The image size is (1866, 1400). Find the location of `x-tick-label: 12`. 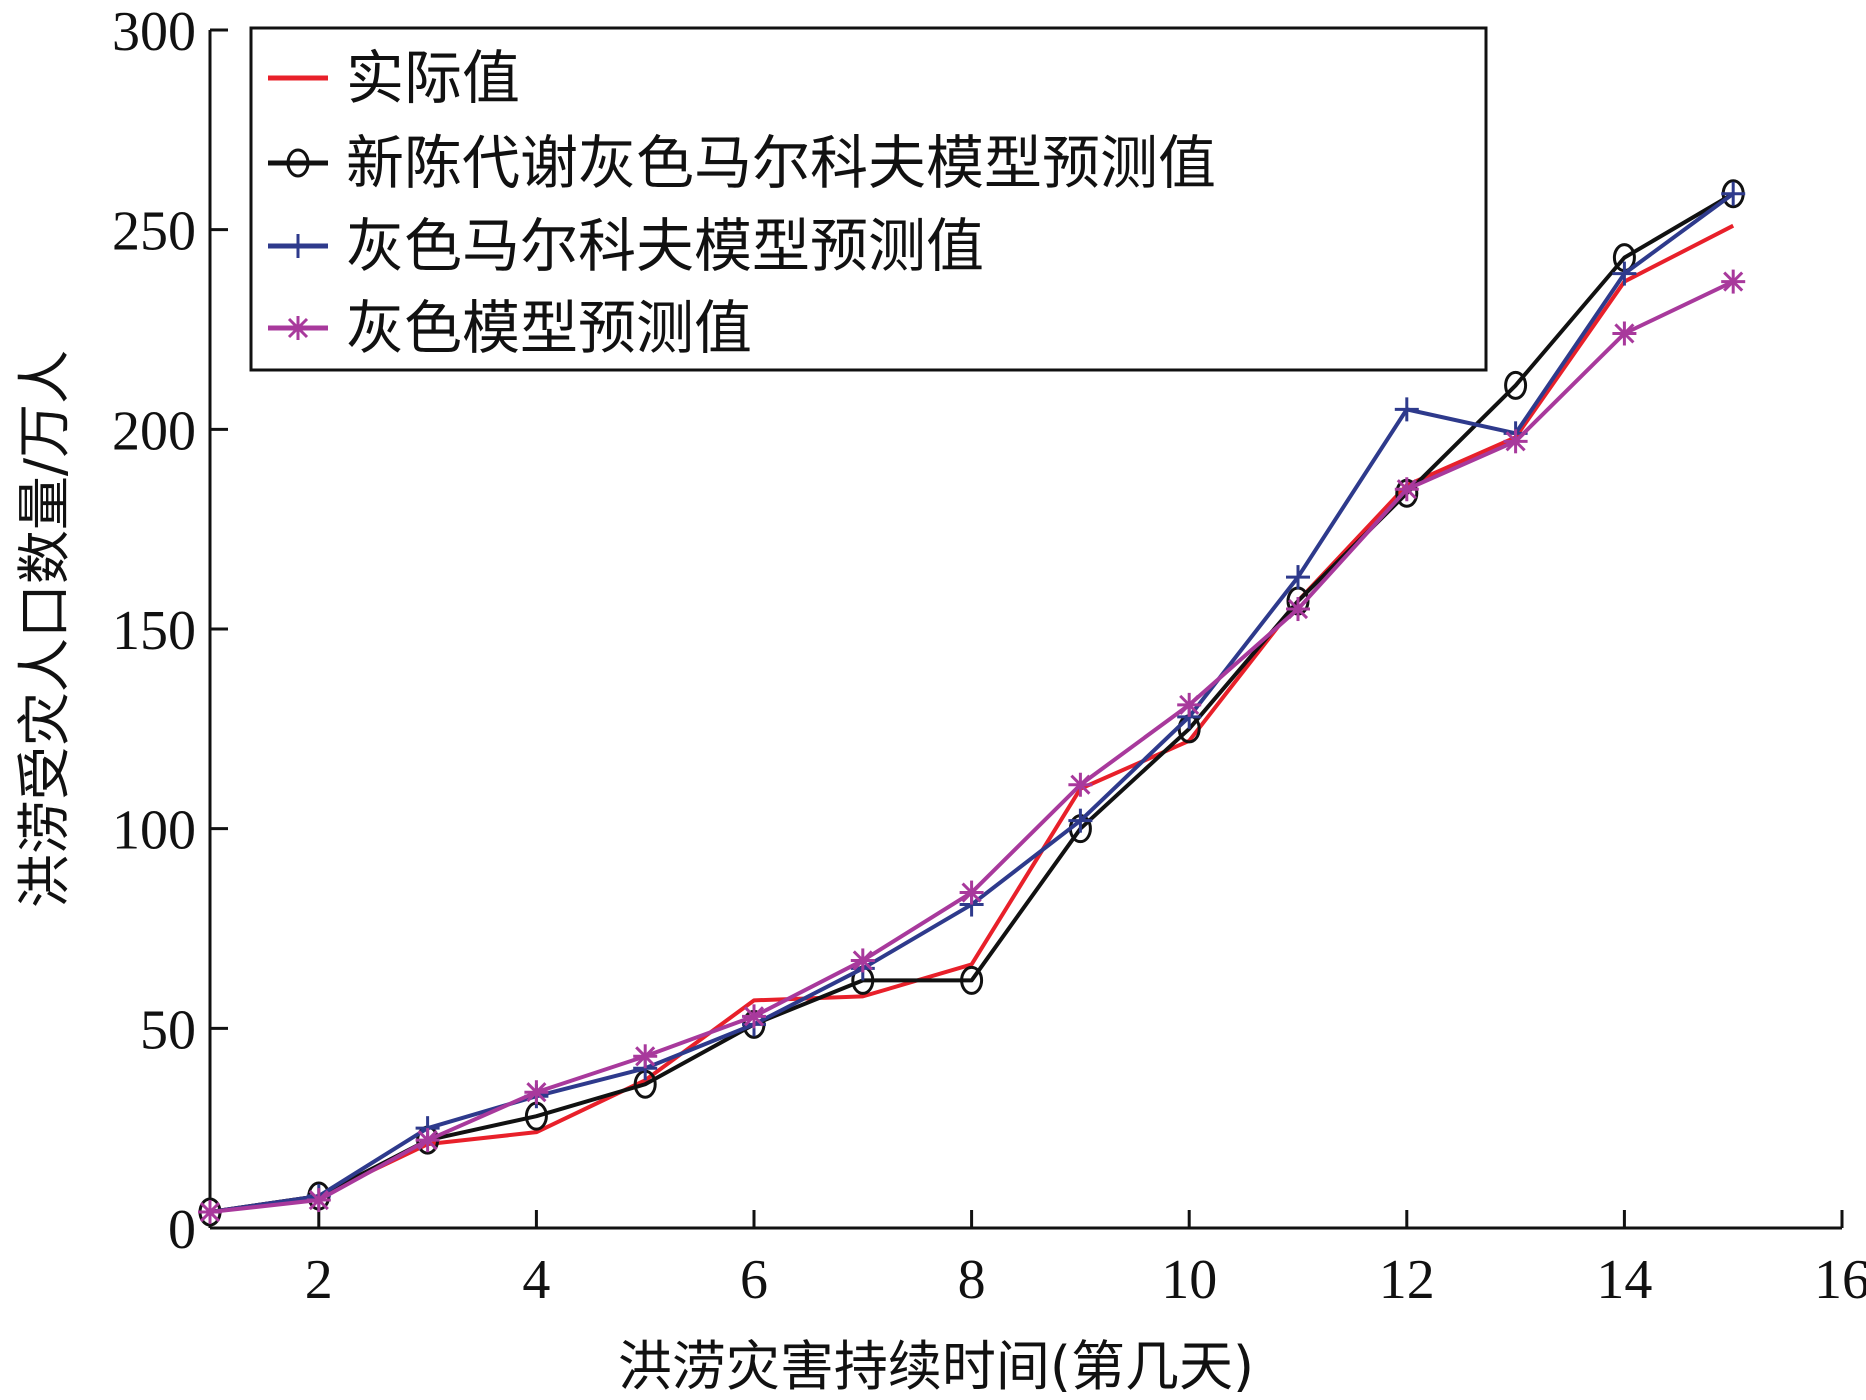

x-tick-label: 12 is located at coordinates (1407, 1280).